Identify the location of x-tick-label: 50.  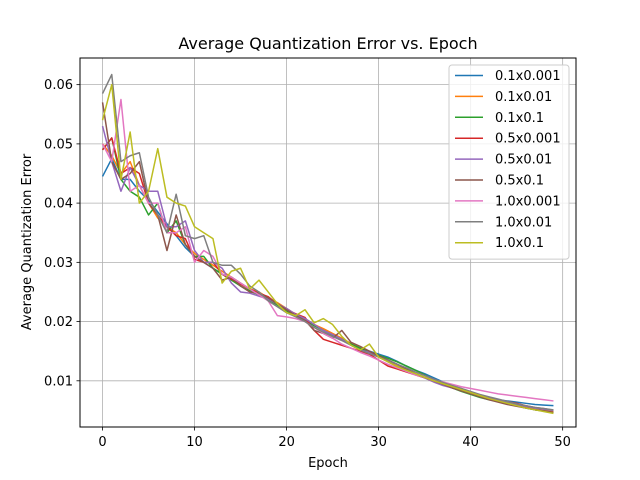
(562, 442).